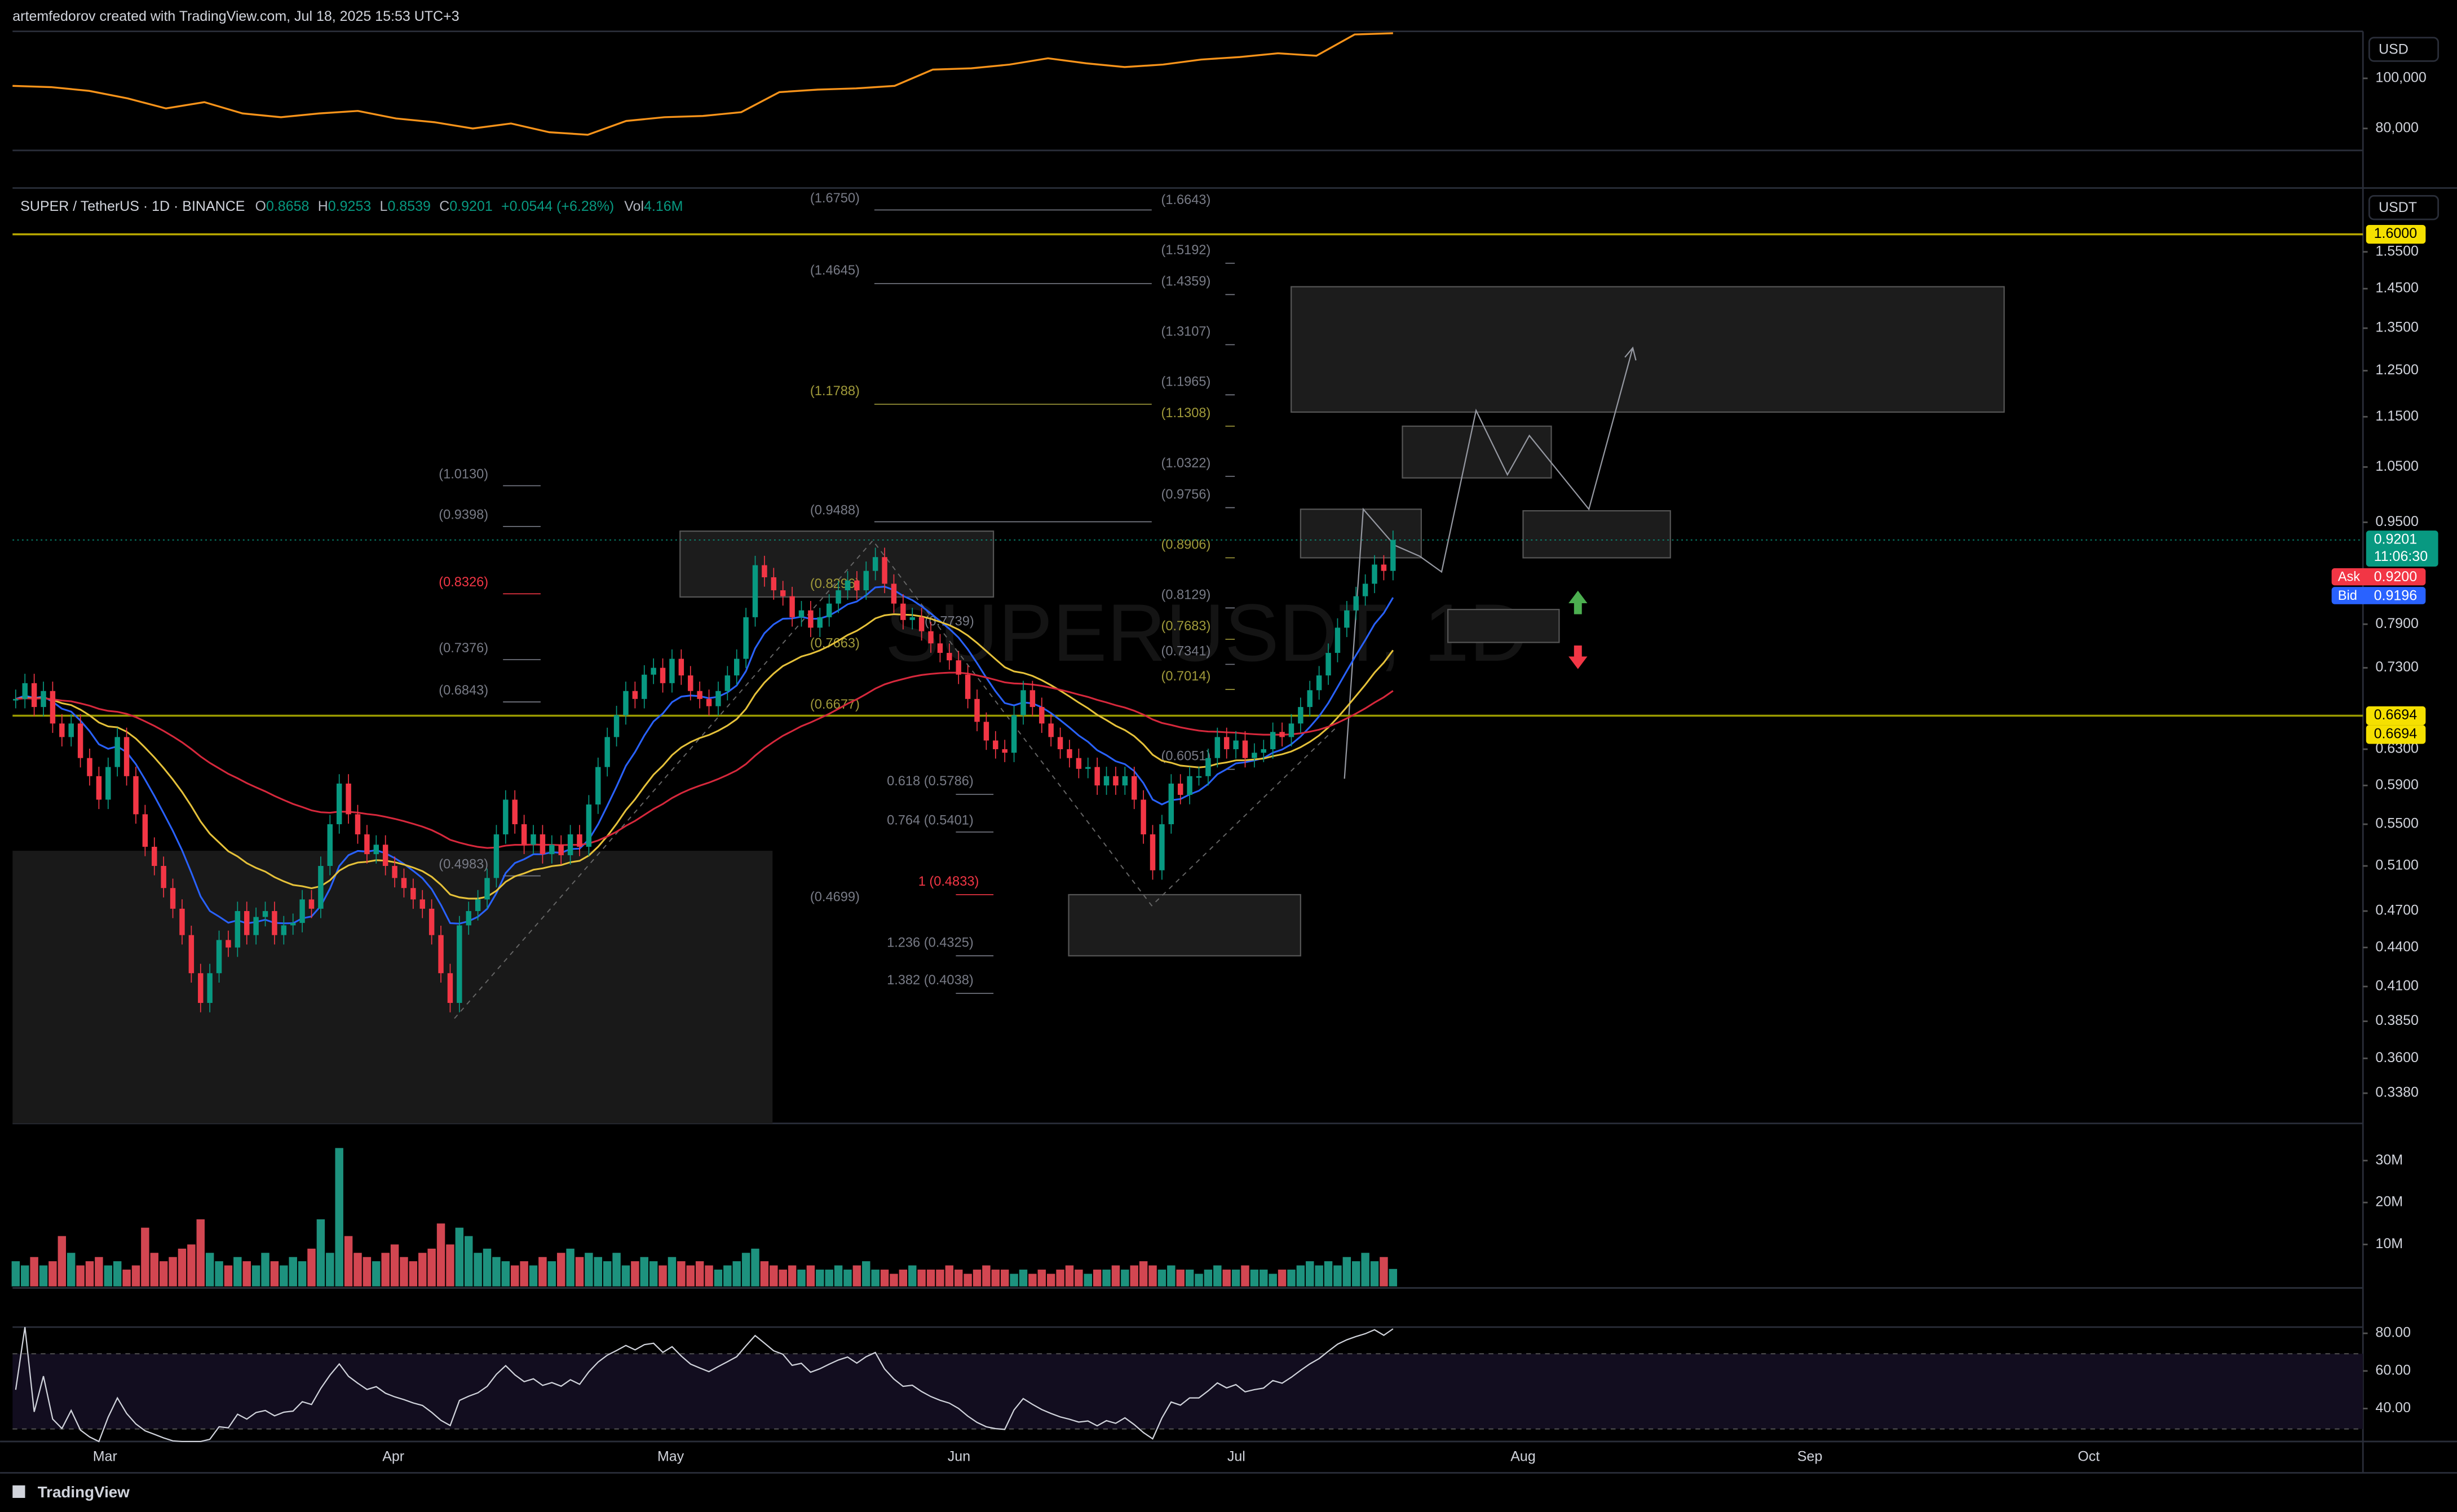  What do you see at coordinates (835, 704) in the screenshot?
I see `fib-label: (0.6677)` at bounding box center [835, 704].